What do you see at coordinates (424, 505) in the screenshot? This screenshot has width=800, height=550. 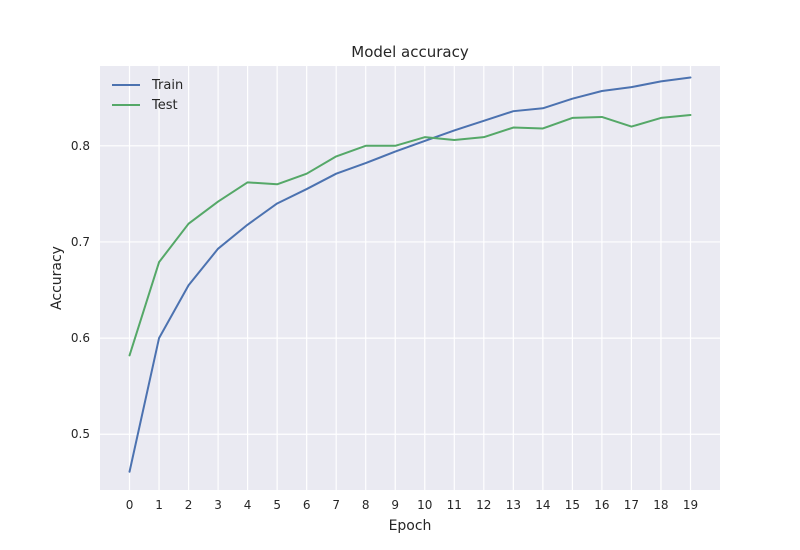 I see `x-tick-label: 10` at bounding box center [424, 505].